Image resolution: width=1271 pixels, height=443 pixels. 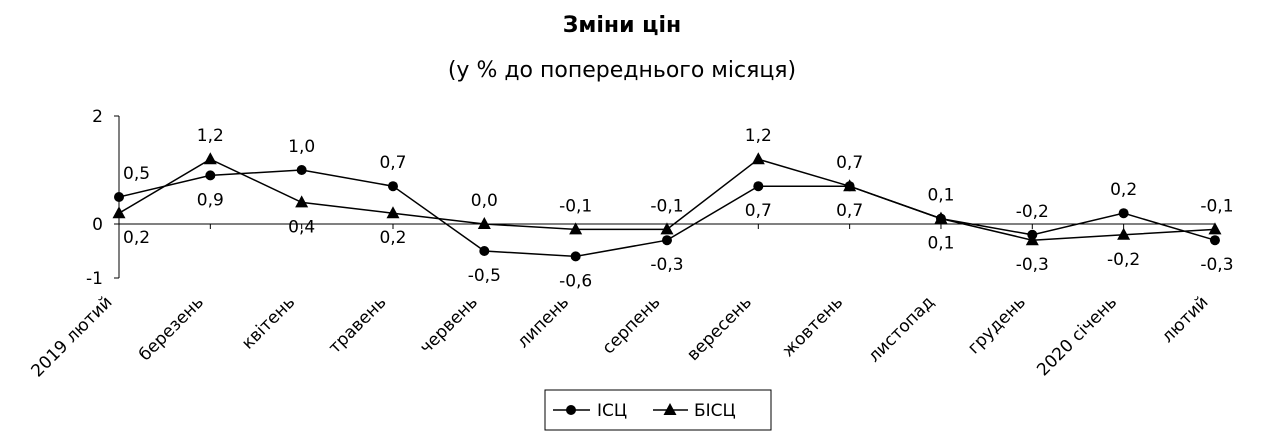 What do you see at coordinates (136, 174) in the screenshot?
I see `isc-data-label: 0,5` at bounding box center [136, 174].